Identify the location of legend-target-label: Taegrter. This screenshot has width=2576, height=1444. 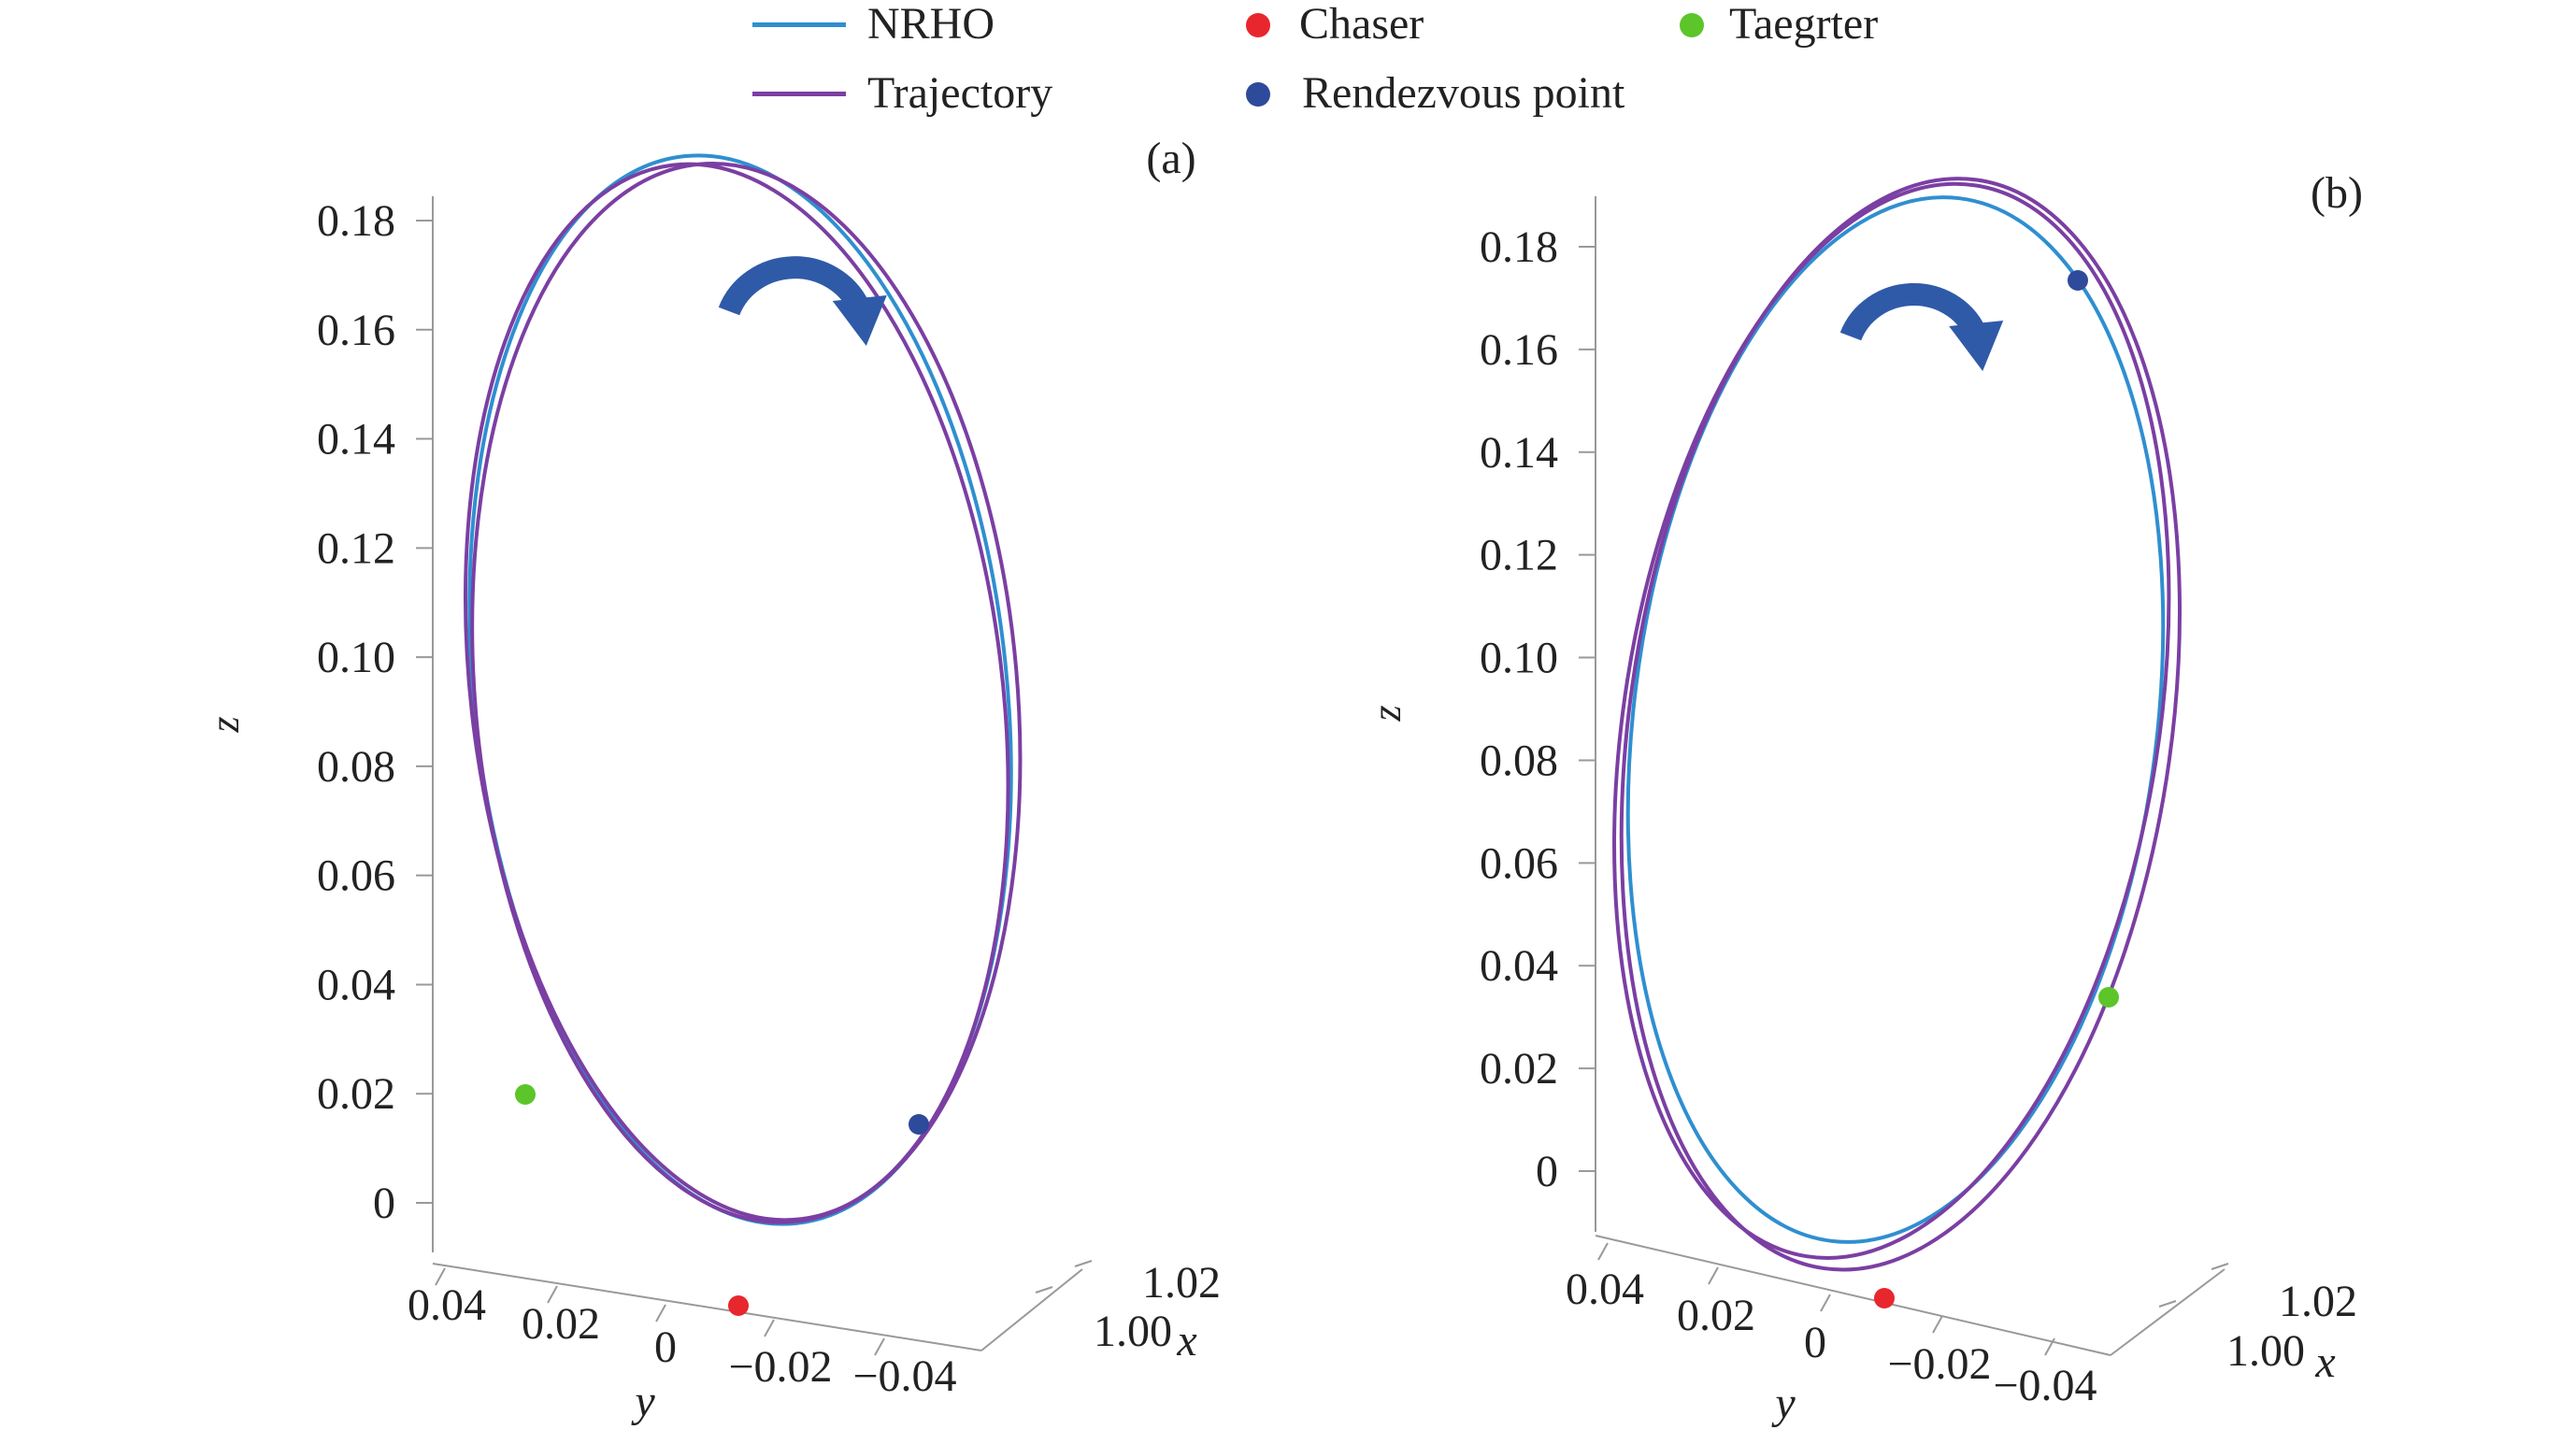
(1804, 24).